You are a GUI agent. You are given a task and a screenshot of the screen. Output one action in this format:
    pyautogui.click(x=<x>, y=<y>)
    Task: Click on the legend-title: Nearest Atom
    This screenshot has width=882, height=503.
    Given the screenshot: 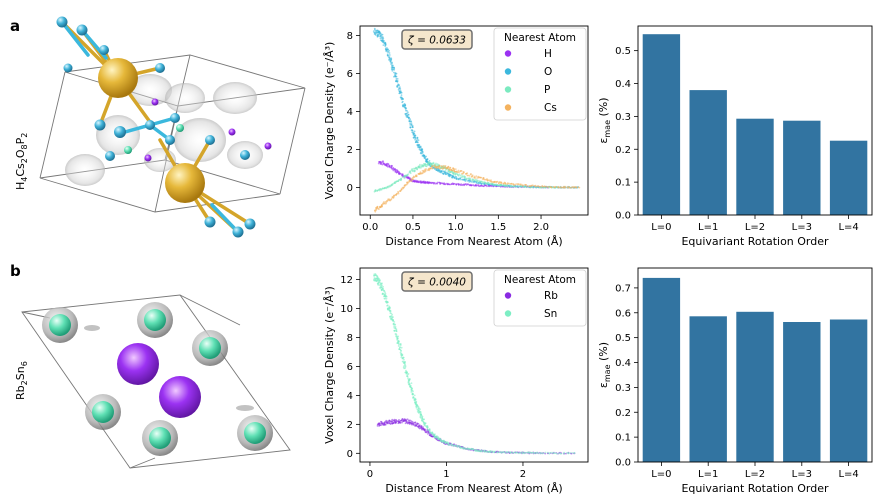 What is the action you would take?
    pyautogui.click(x=540, y=38)
    